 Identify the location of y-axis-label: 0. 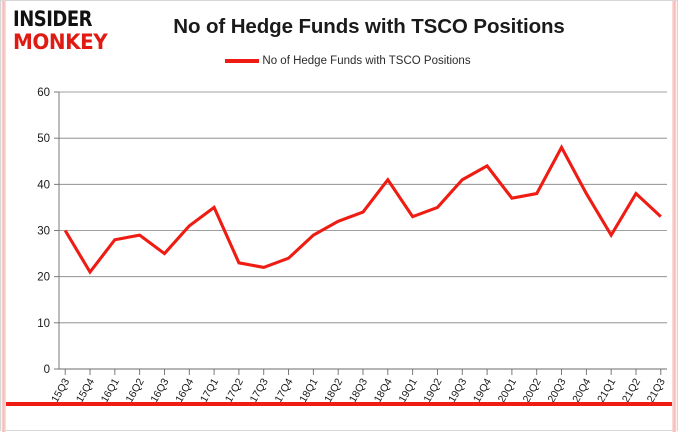
(47, 370).